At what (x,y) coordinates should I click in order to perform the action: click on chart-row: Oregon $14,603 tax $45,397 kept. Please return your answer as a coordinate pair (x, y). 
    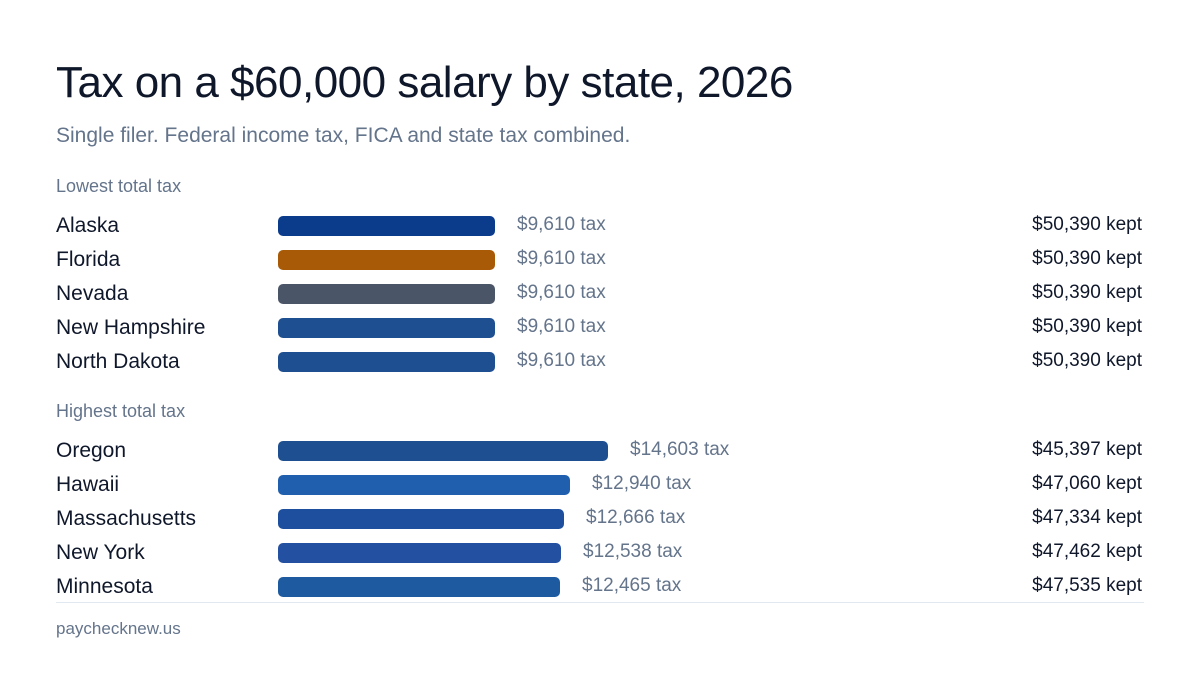
    Looking at the image, I should click on (600, 452).